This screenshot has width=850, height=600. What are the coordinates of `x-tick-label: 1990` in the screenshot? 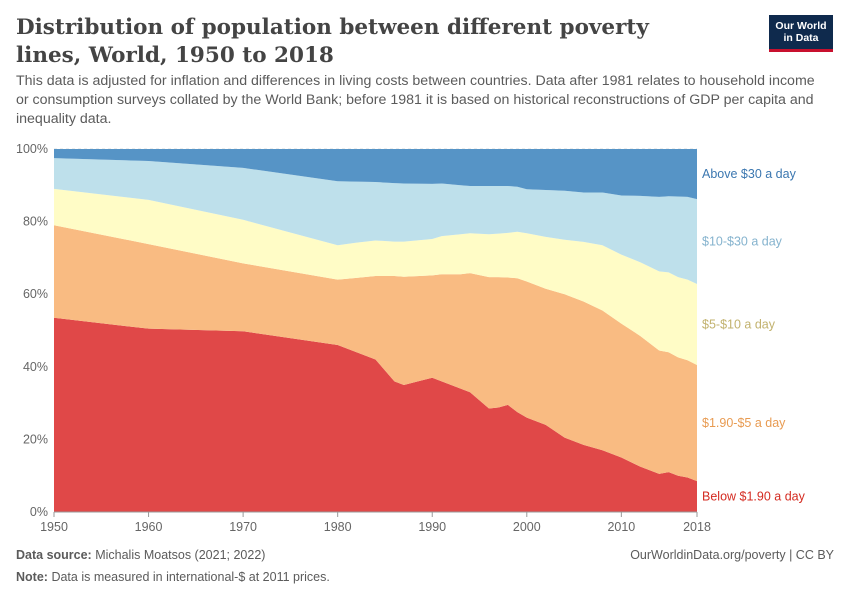 It's located at (432, 527).